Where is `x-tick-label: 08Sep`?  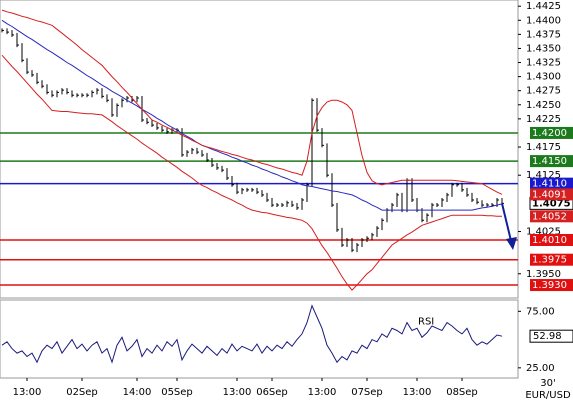
x-tick-label: 08Sep is located at coordinates (462, 392).